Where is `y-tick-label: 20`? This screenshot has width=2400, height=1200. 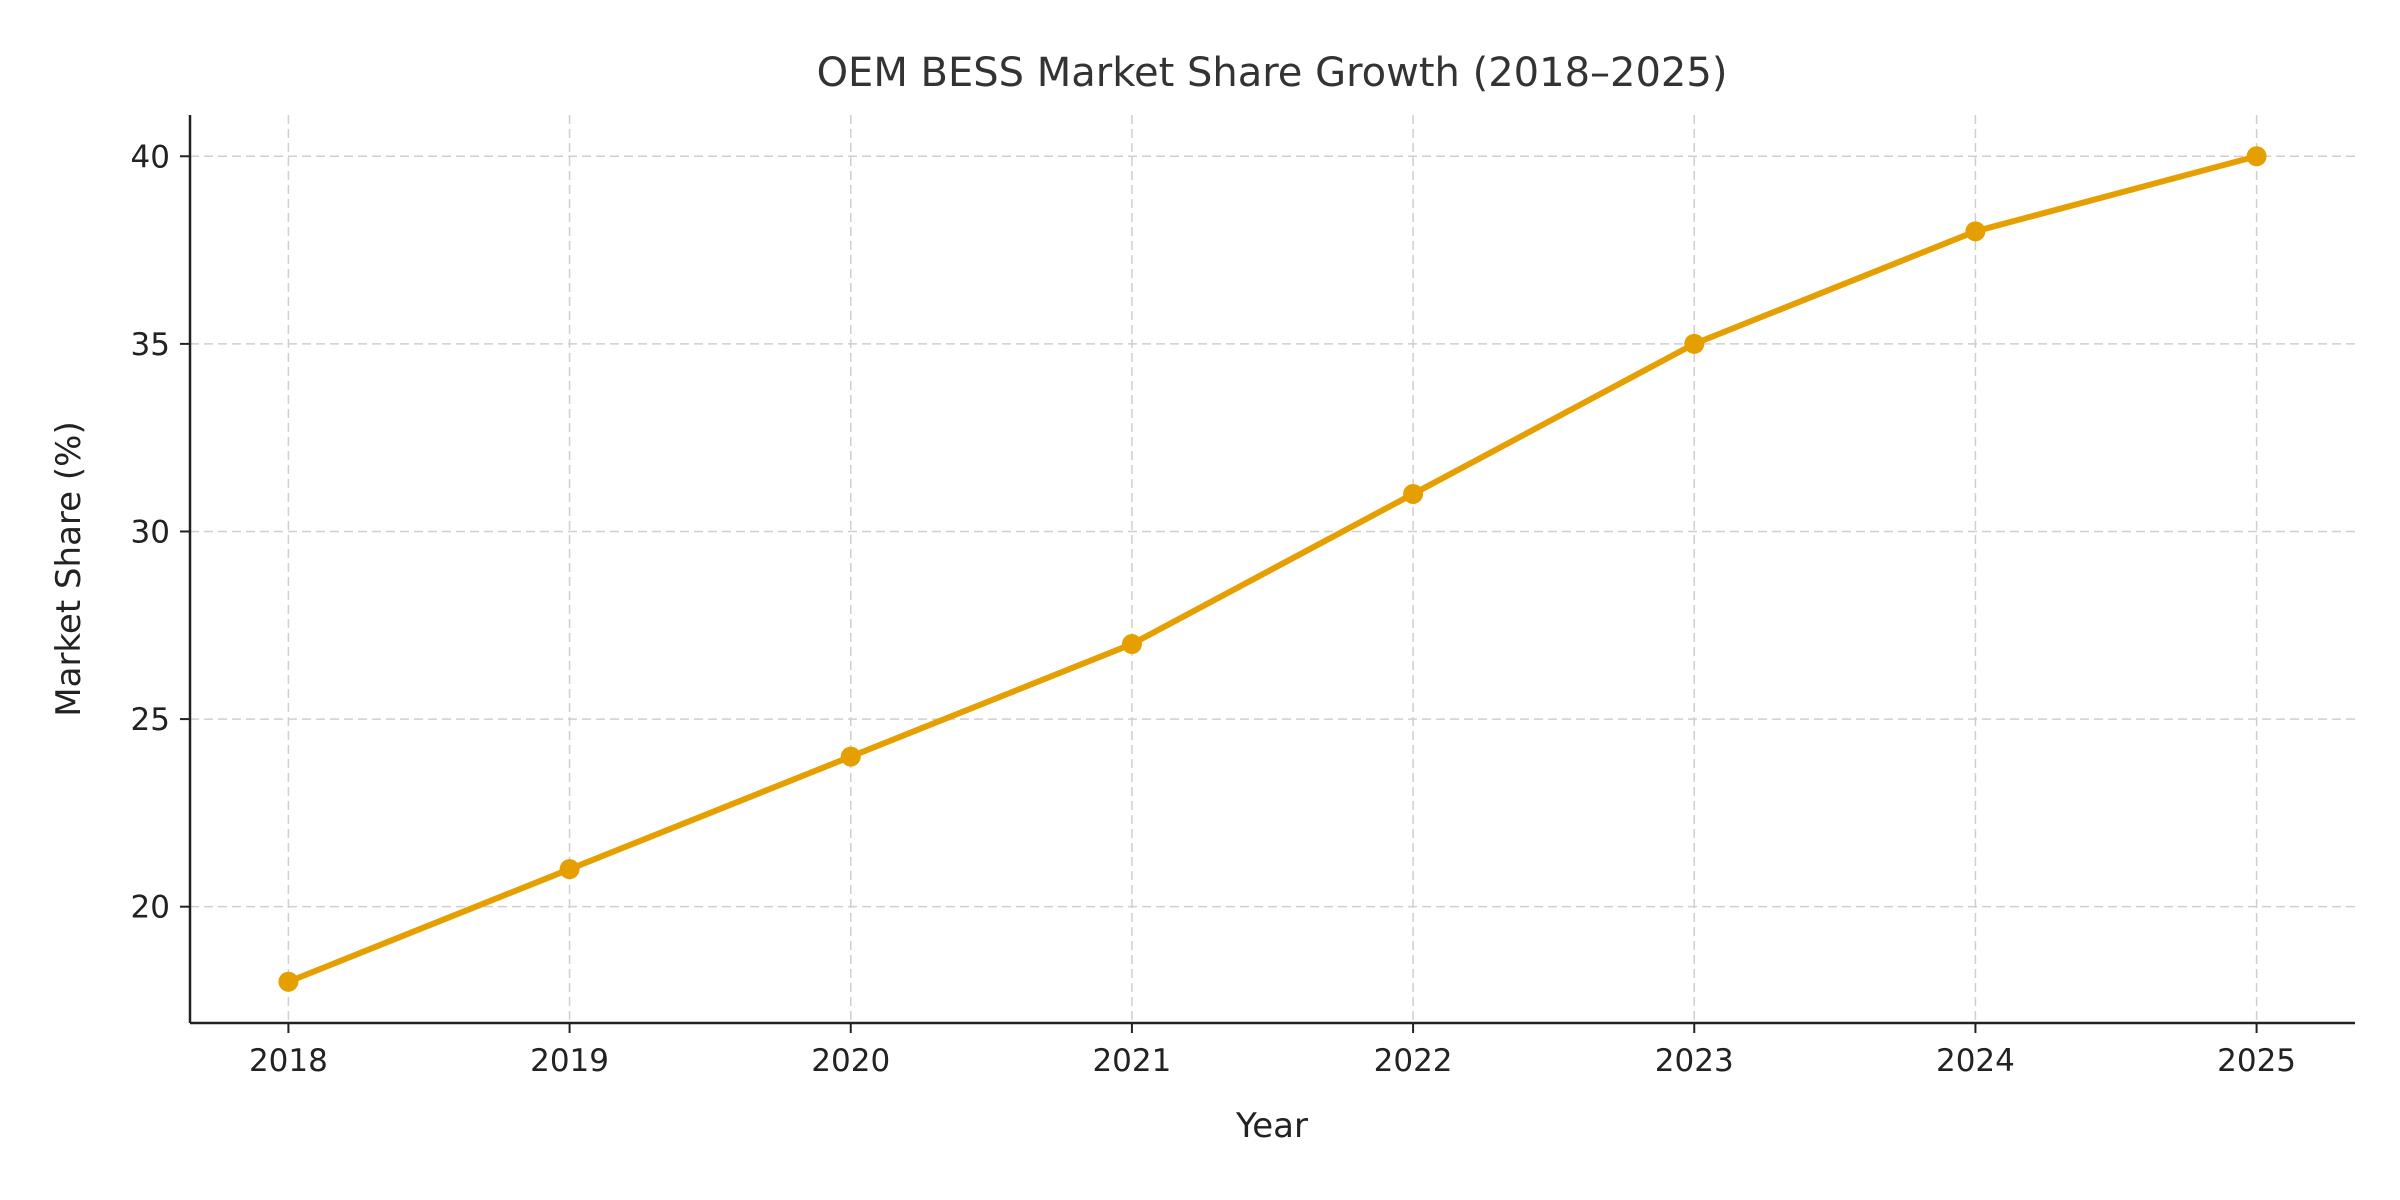 y-tick-label: 20 is located at coordinates (150, 908).